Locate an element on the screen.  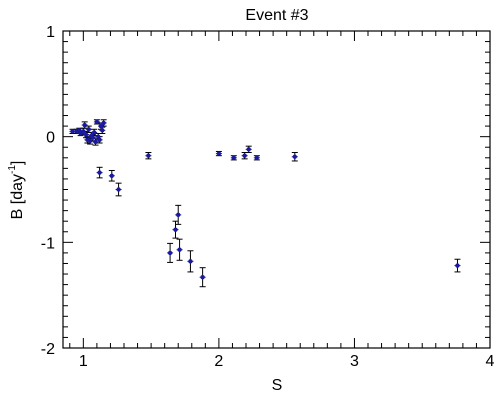
x-axis-label: S is located at coordinates (277, 385).